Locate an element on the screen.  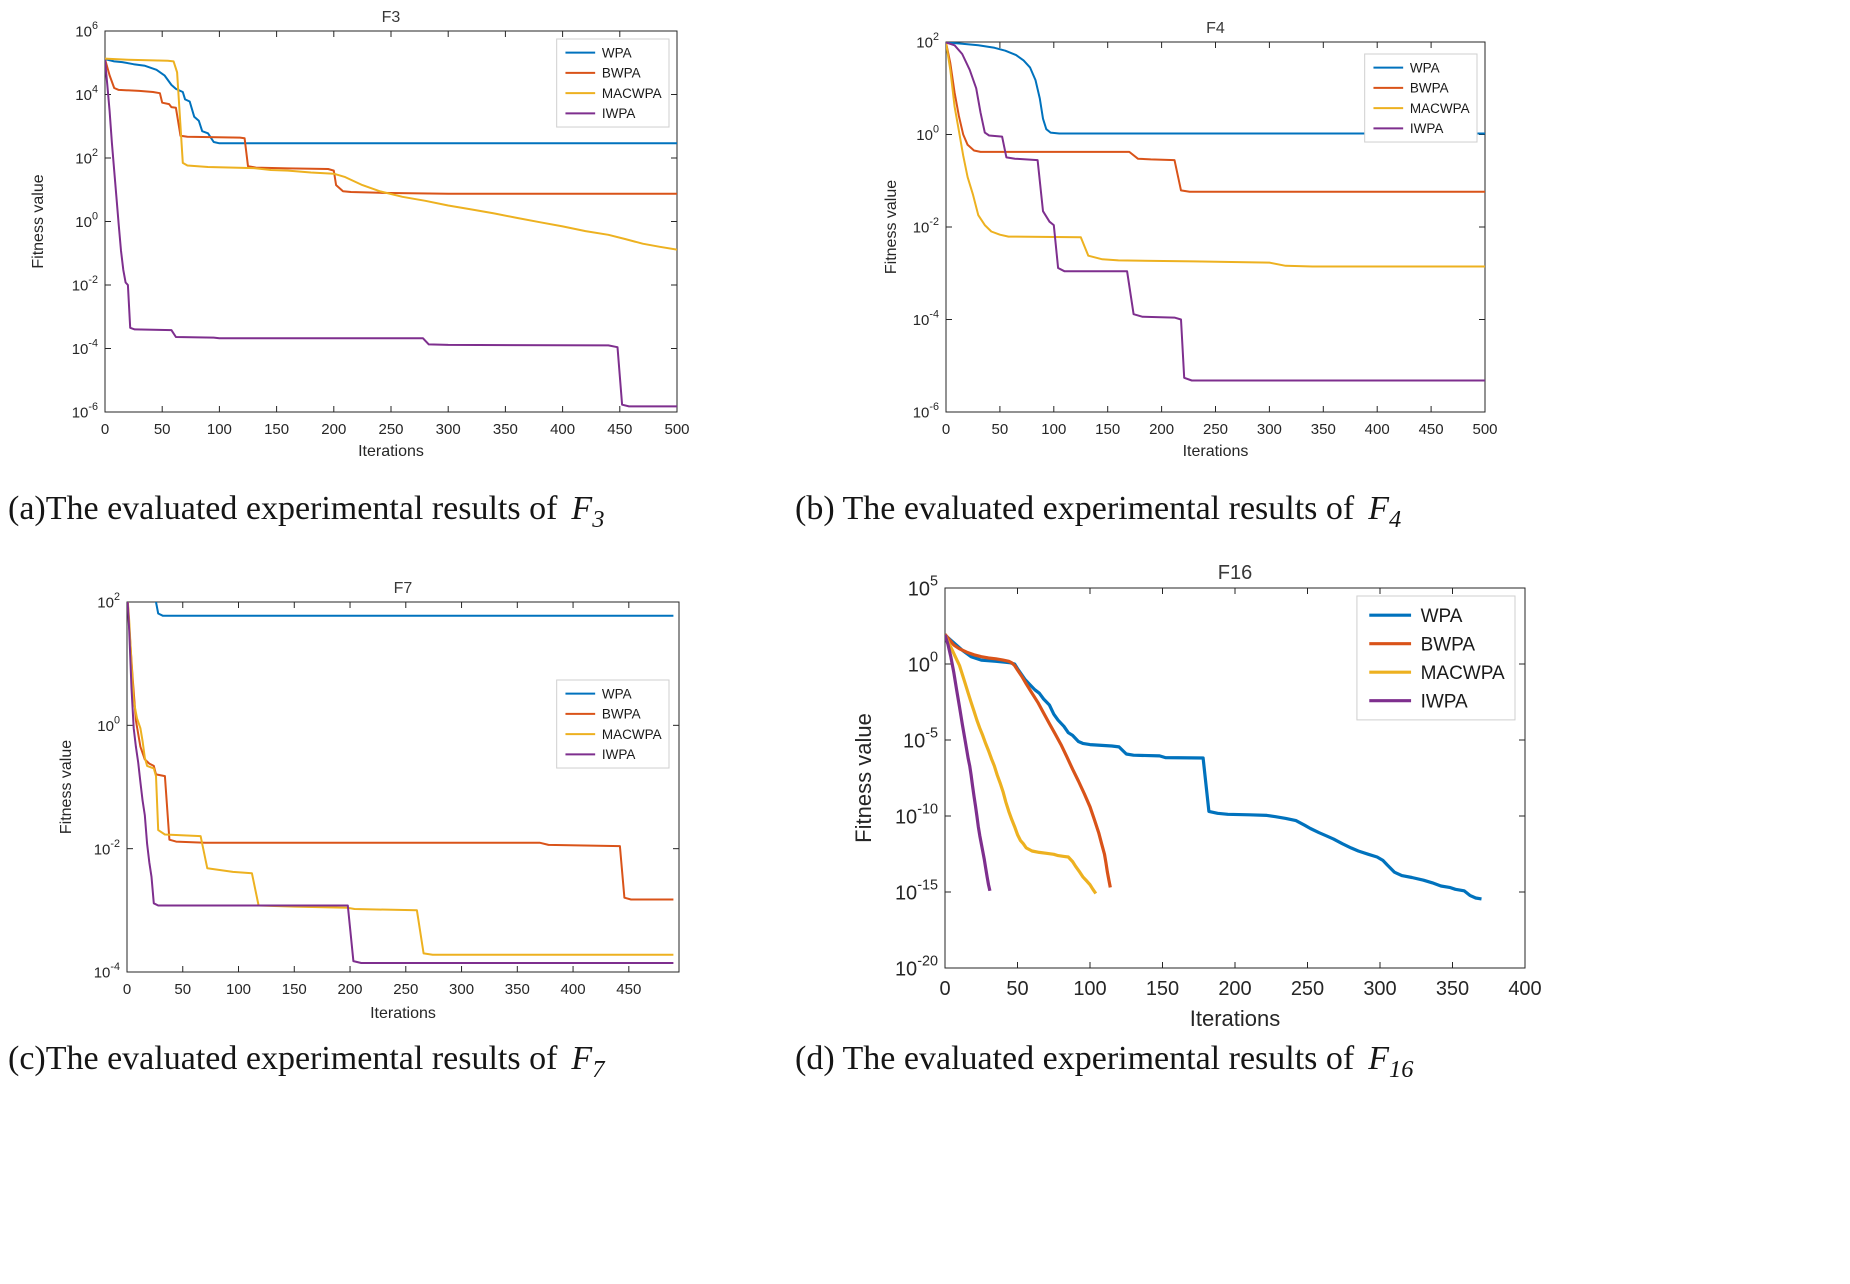
caption-a-text: (a)The evaluated experimental results of is located at coordinates (283, 508).